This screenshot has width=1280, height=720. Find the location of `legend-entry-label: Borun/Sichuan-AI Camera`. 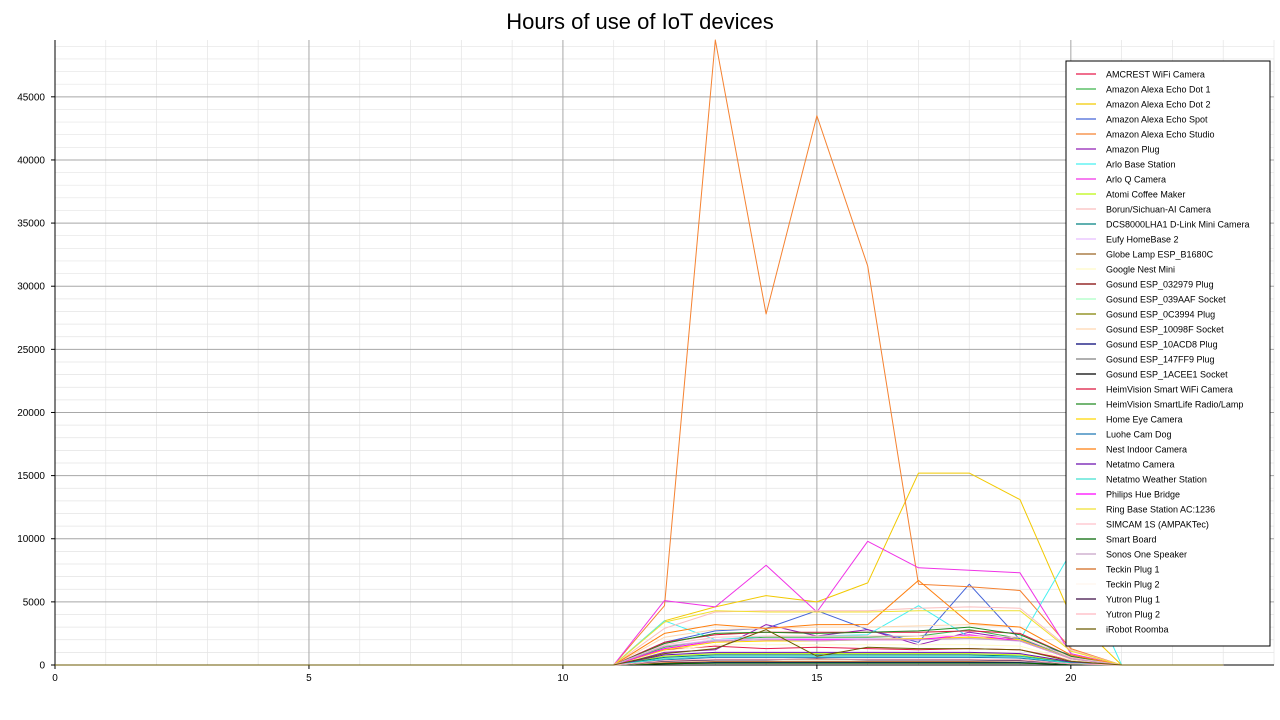

legend-entry-label: Borun/Sichuan-AI Camera is located at coordinates (1158, 210).